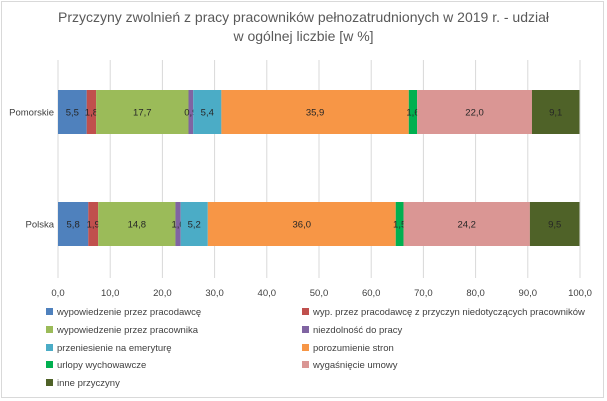 The width and height of the screenshot is (607, 401). What do you see at coordinates (102, 366) in the screenshot?
I see `legend-label: urlopy wychowawcze` at bounding box center [102, 366].